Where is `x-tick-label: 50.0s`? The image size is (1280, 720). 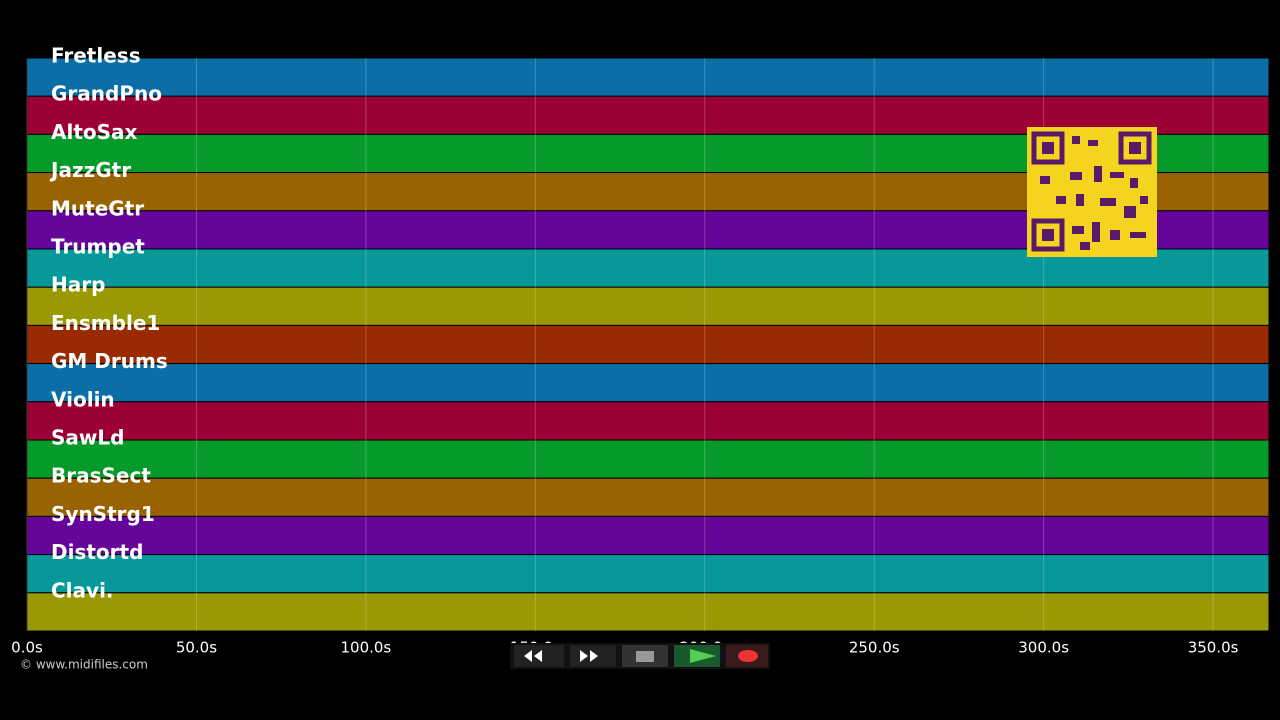
x-tick-label: 50.0s is located at coordinates (196, 648).